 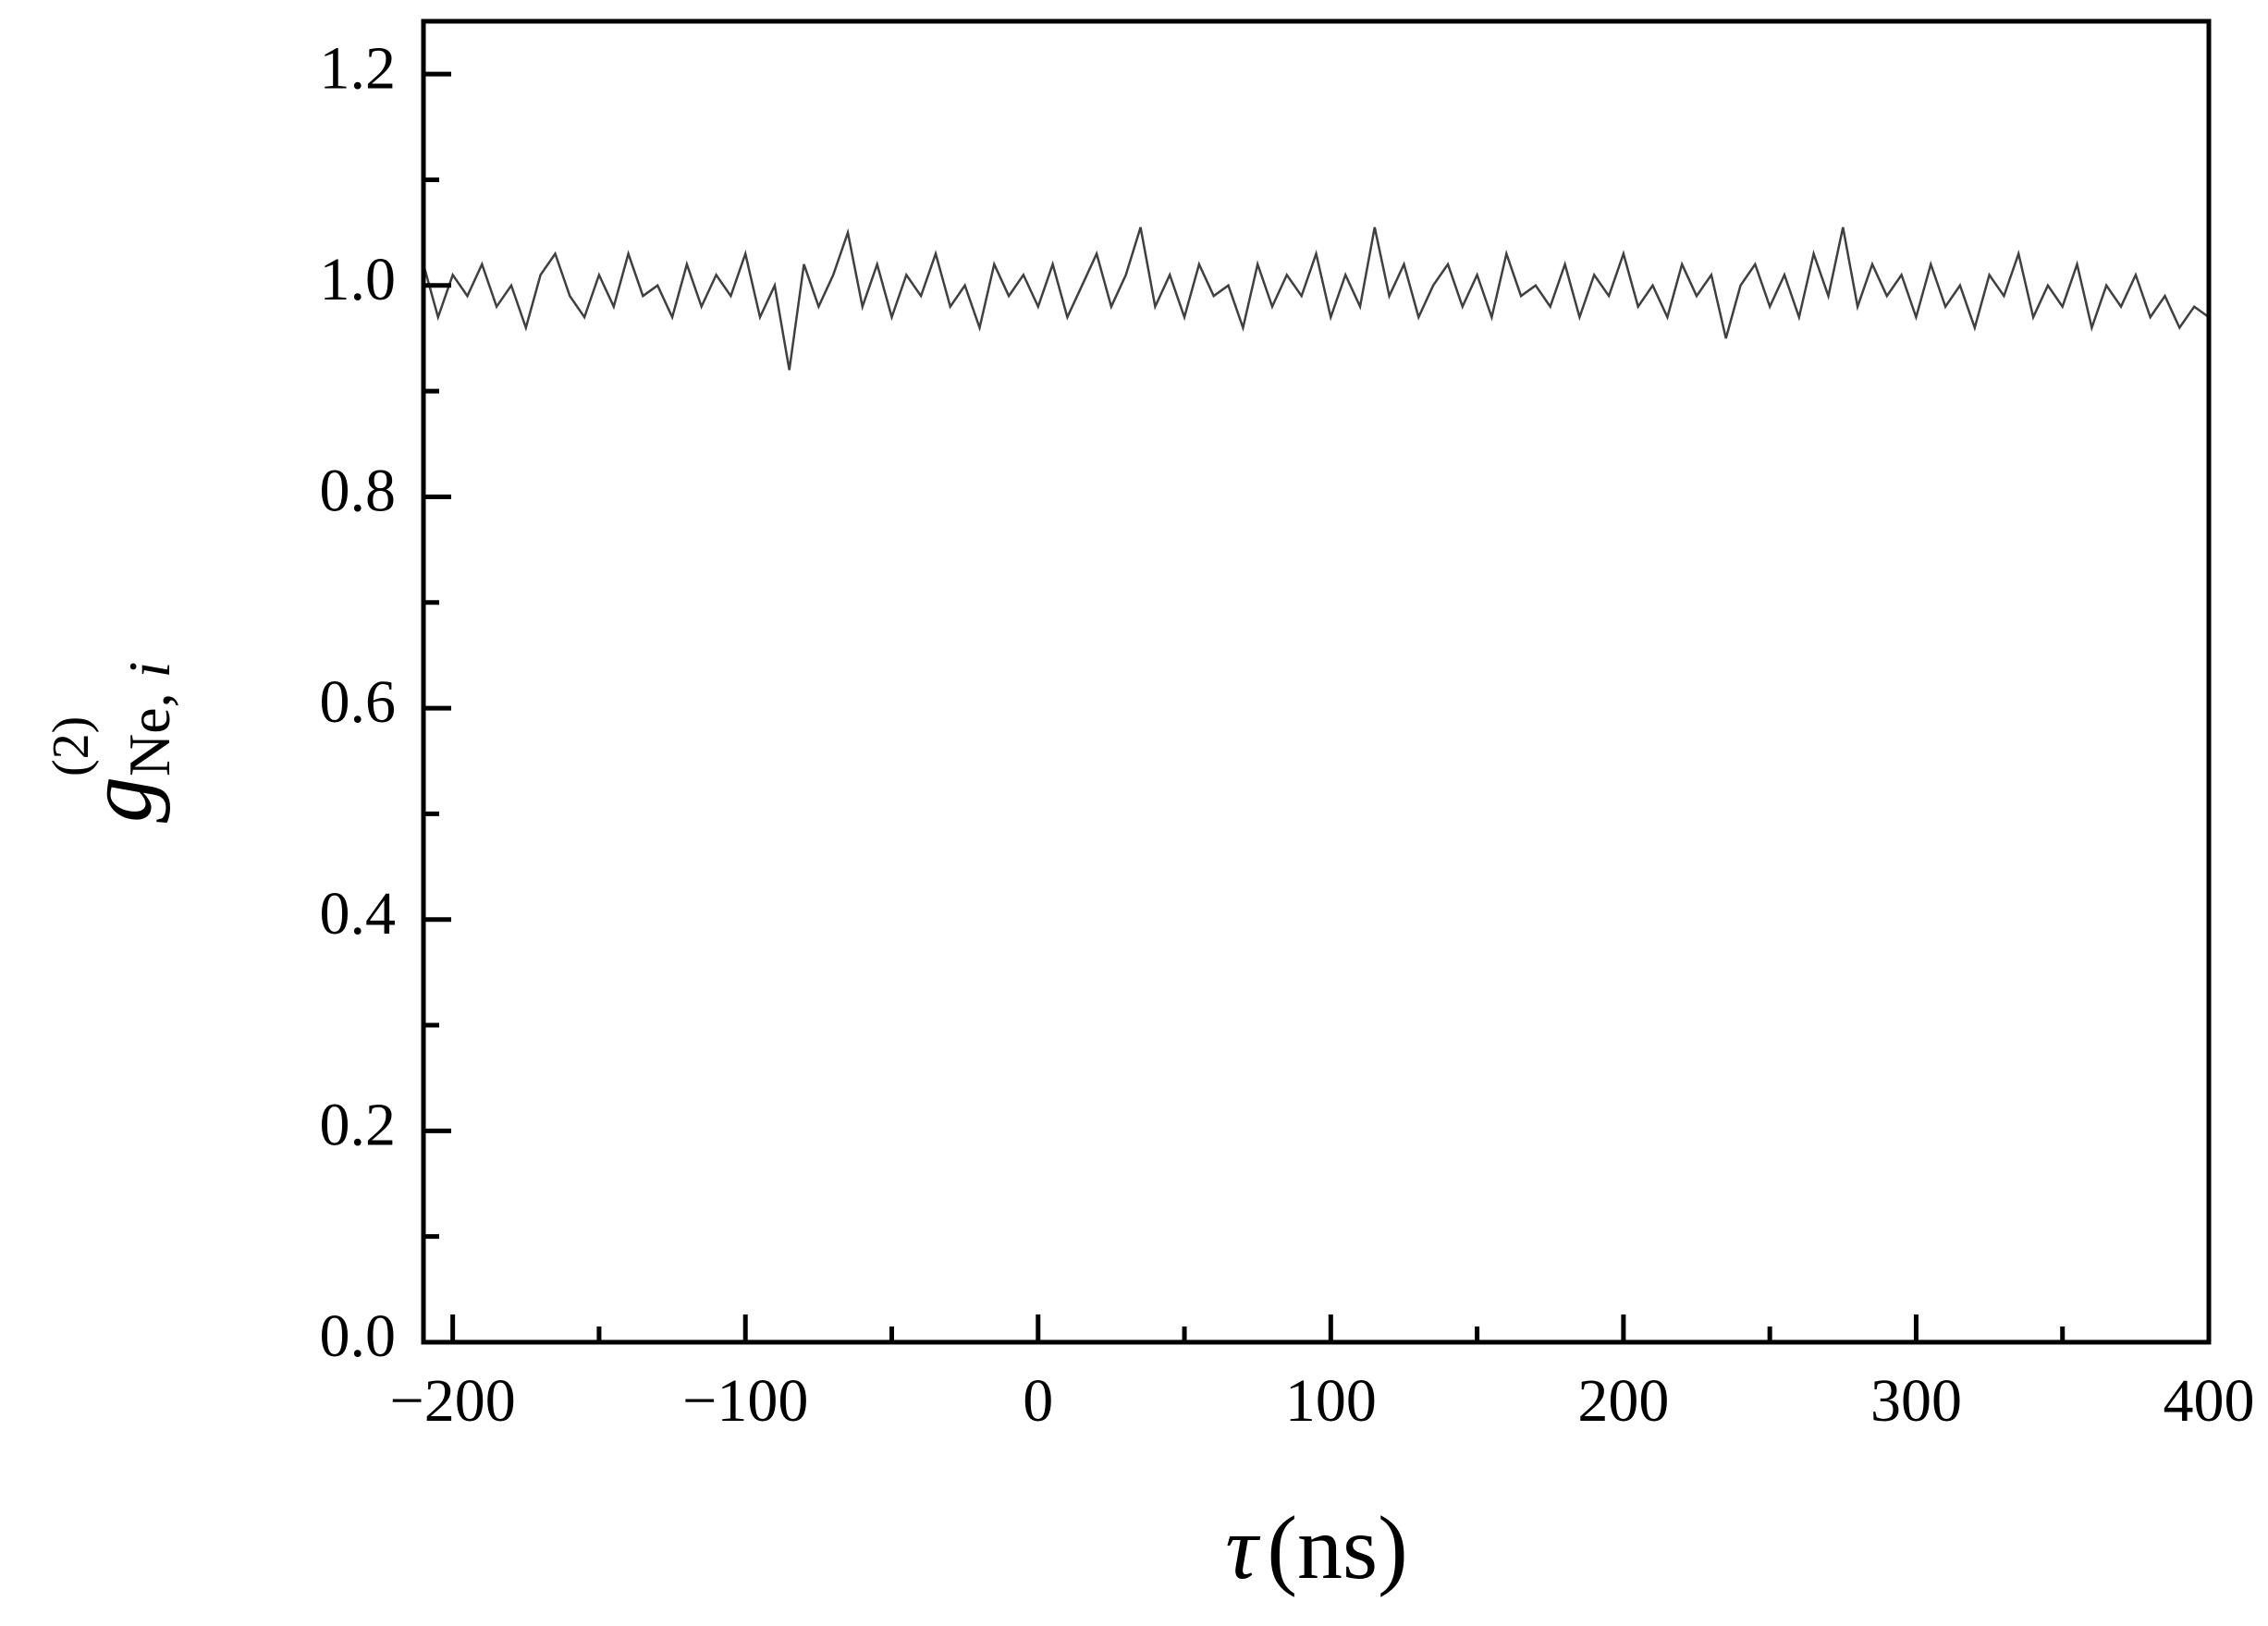 I want to click on x-tick-label: 0, so click(x=1038, y=1401).